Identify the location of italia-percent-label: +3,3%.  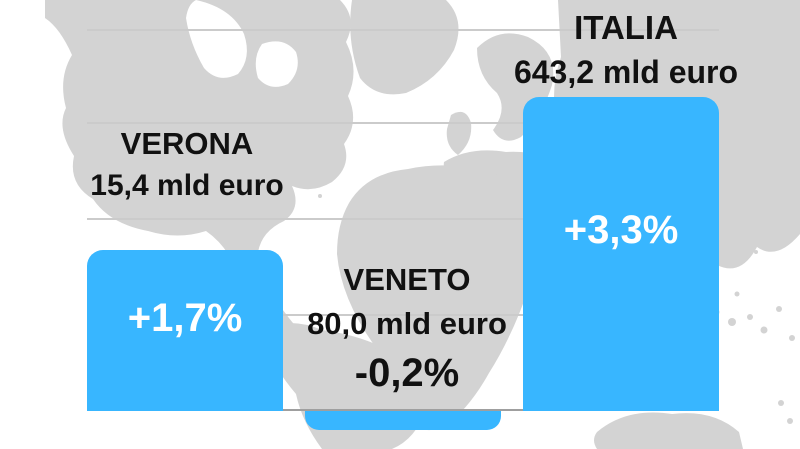
(621, 230).